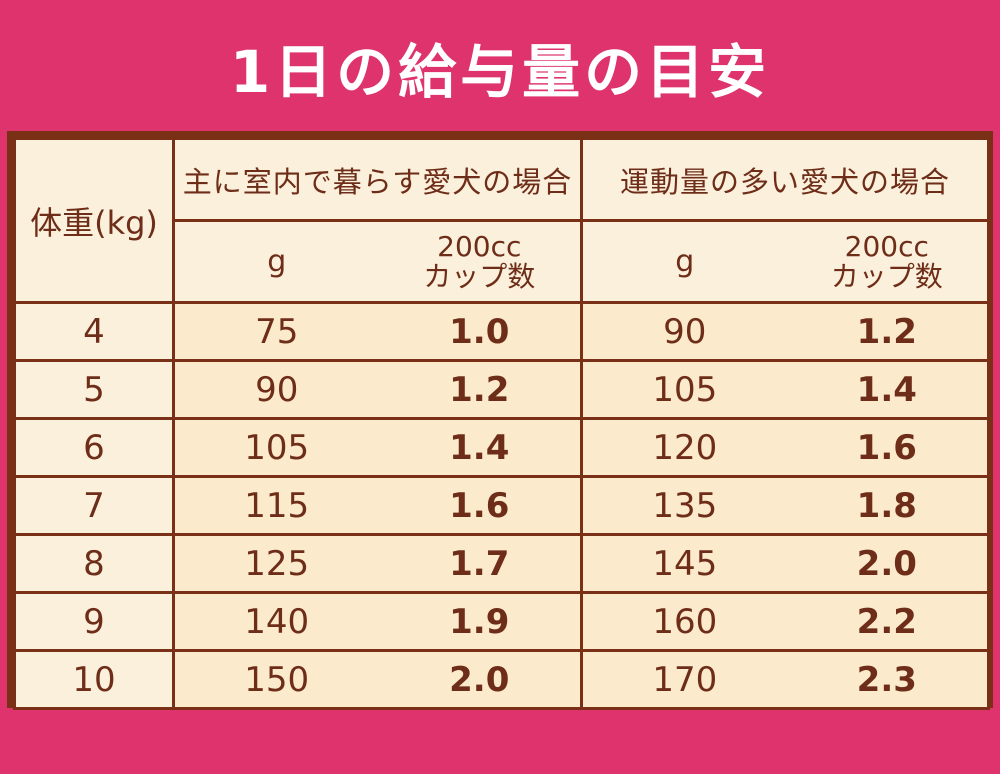 This screenshot has height=774, width=1000. What do you see at coordinates (275, 447) in the screenshot?
I see `indoor-grams-cell: 105` at bounding box center [275, 447].